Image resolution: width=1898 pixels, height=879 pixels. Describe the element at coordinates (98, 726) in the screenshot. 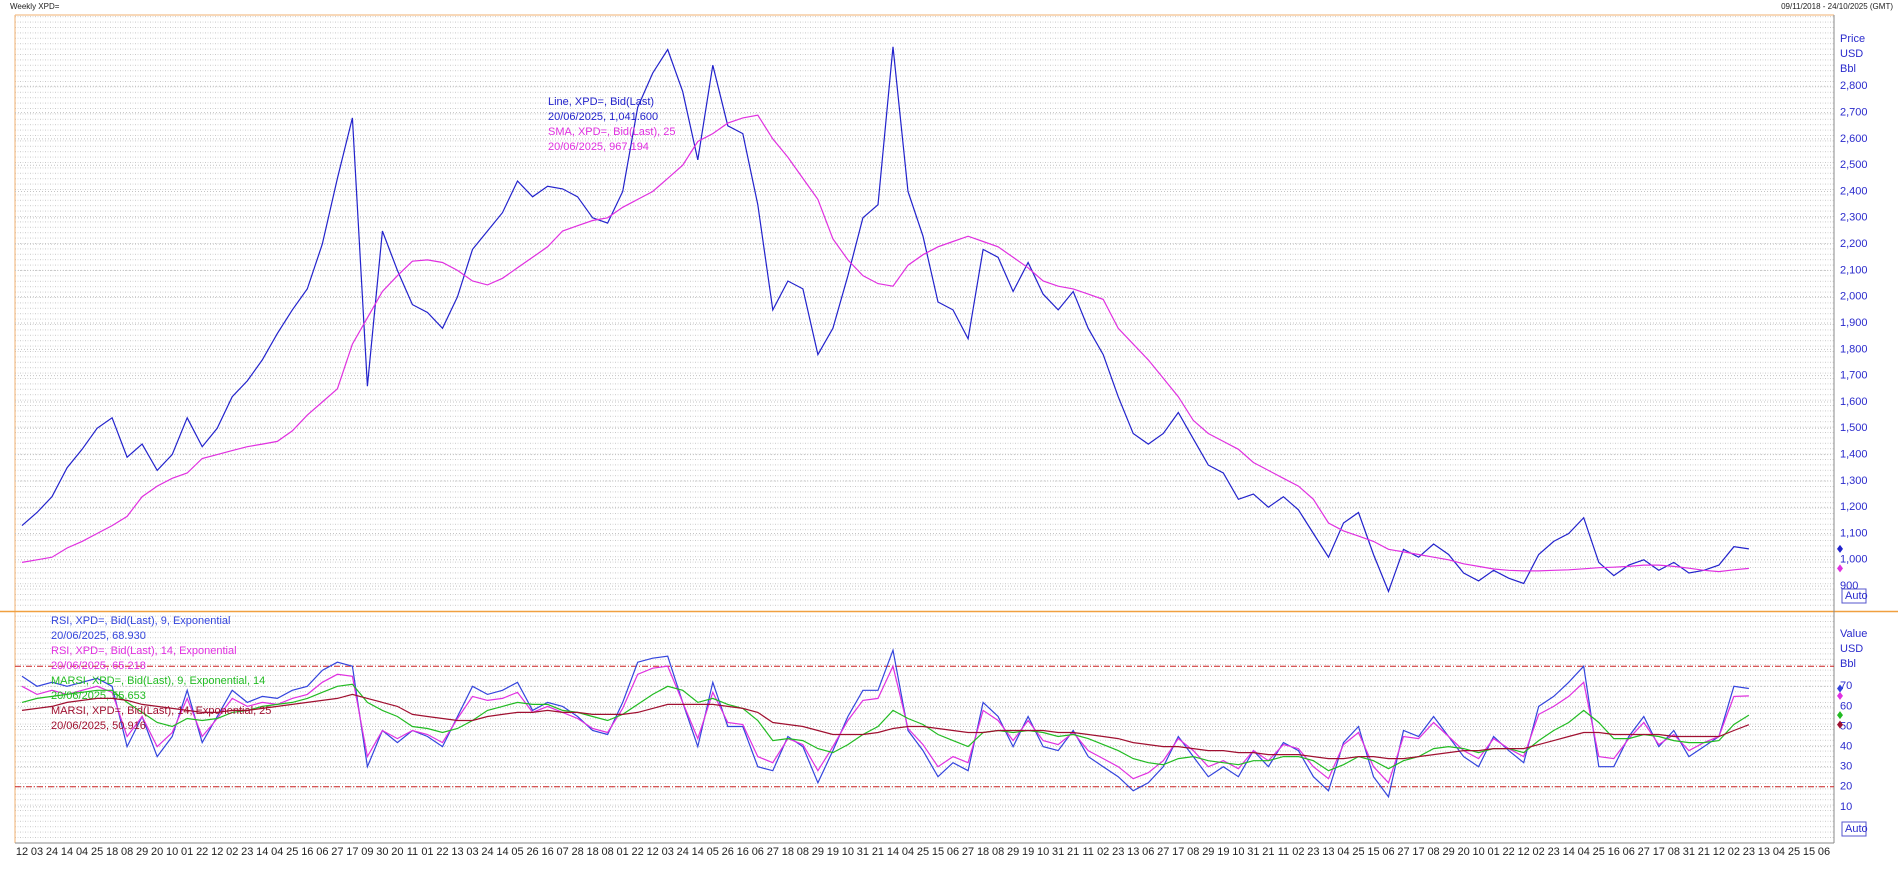

I see `legend-value: 20/06/2025, 50.916` at that location.